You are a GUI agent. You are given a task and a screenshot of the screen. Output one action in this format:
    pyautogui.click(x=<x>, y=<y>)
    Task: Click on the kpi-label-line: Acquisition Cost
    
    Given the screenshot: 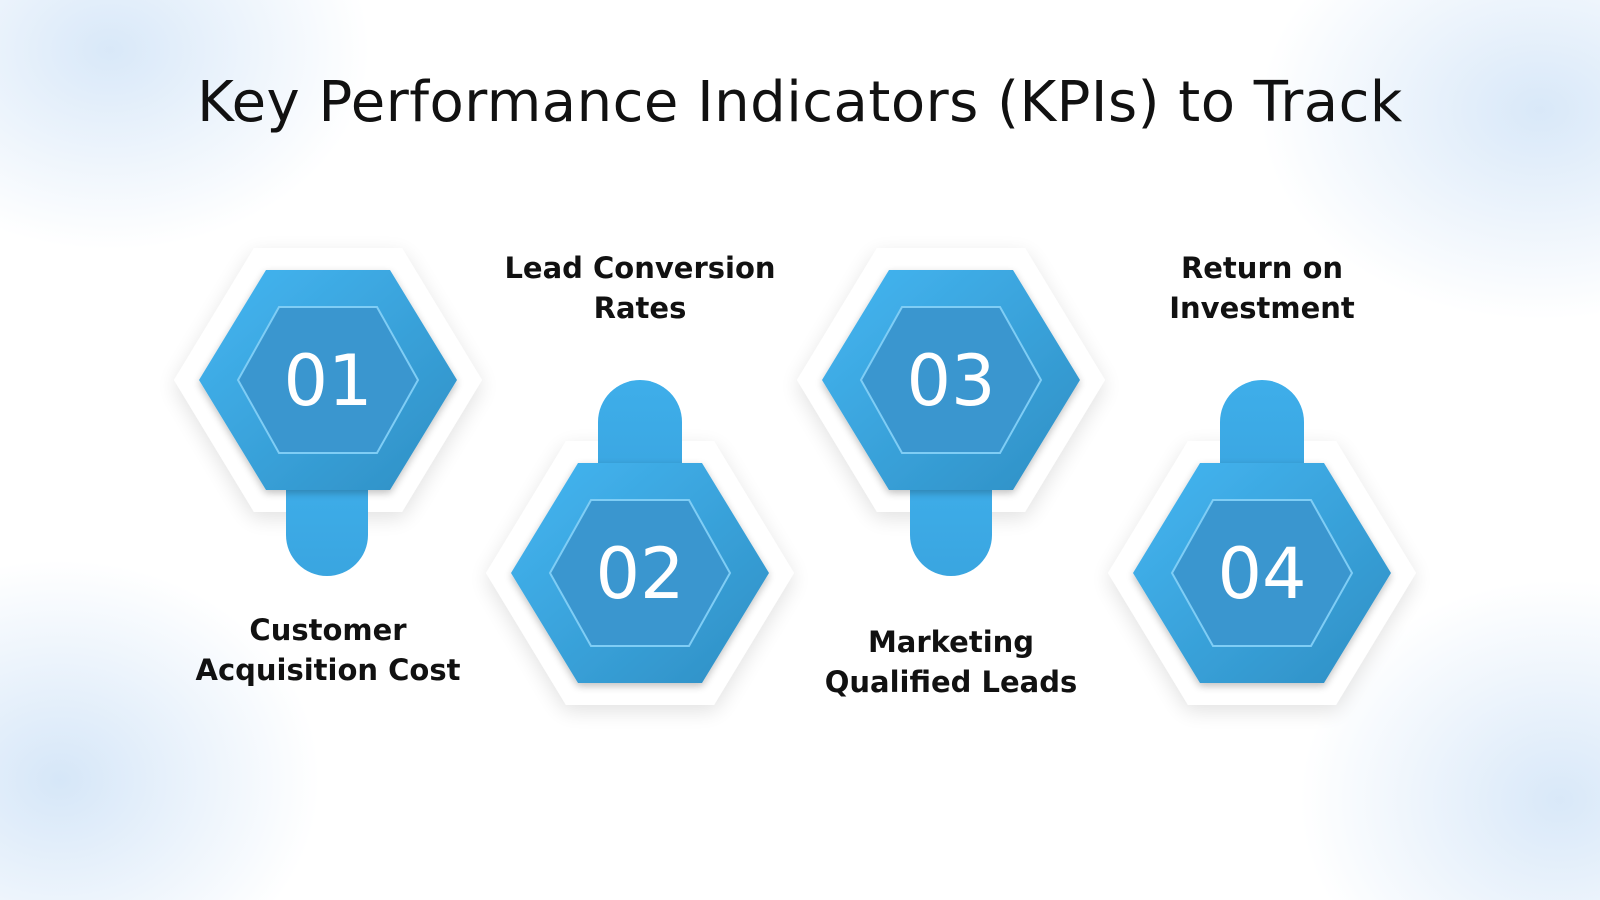 What is the action you would take?
    pyautogui.click(x=328, y=670)
    